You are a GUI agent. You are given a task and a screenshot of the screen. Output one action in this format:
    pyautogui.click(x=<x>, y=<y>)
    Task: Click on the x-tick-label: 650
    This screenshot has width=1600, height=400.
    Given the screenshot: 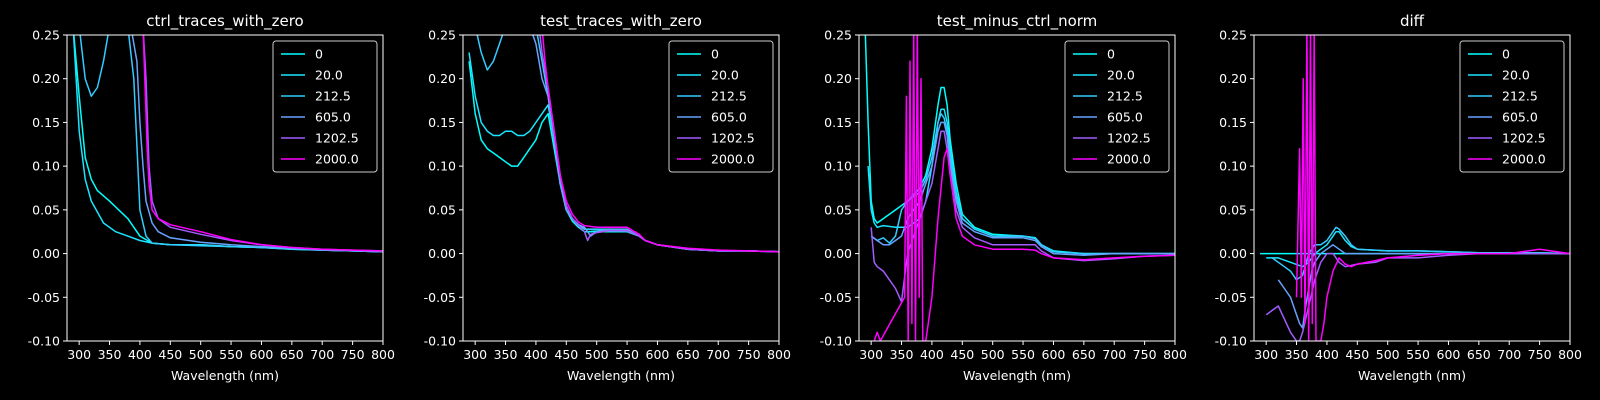 What is the action you would take?
    pyautogui.click(x=1084, y=354)
    